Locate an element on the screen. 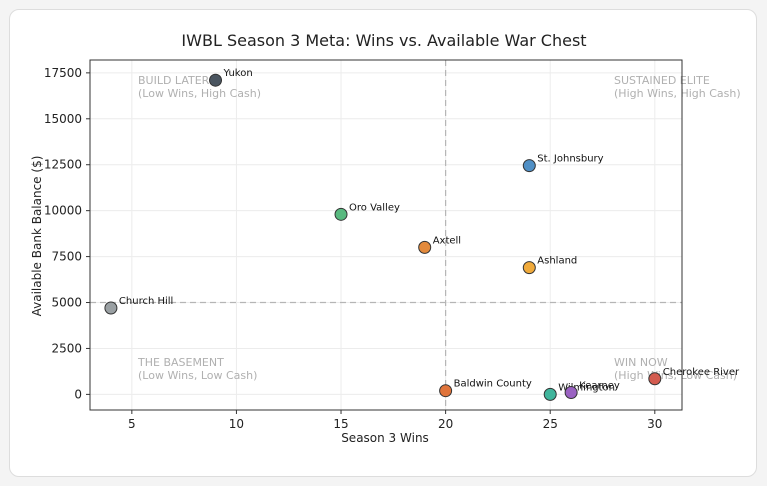 The image size is (767, 486). y-tick-label: 7500 is located at coordinates (66, 257).